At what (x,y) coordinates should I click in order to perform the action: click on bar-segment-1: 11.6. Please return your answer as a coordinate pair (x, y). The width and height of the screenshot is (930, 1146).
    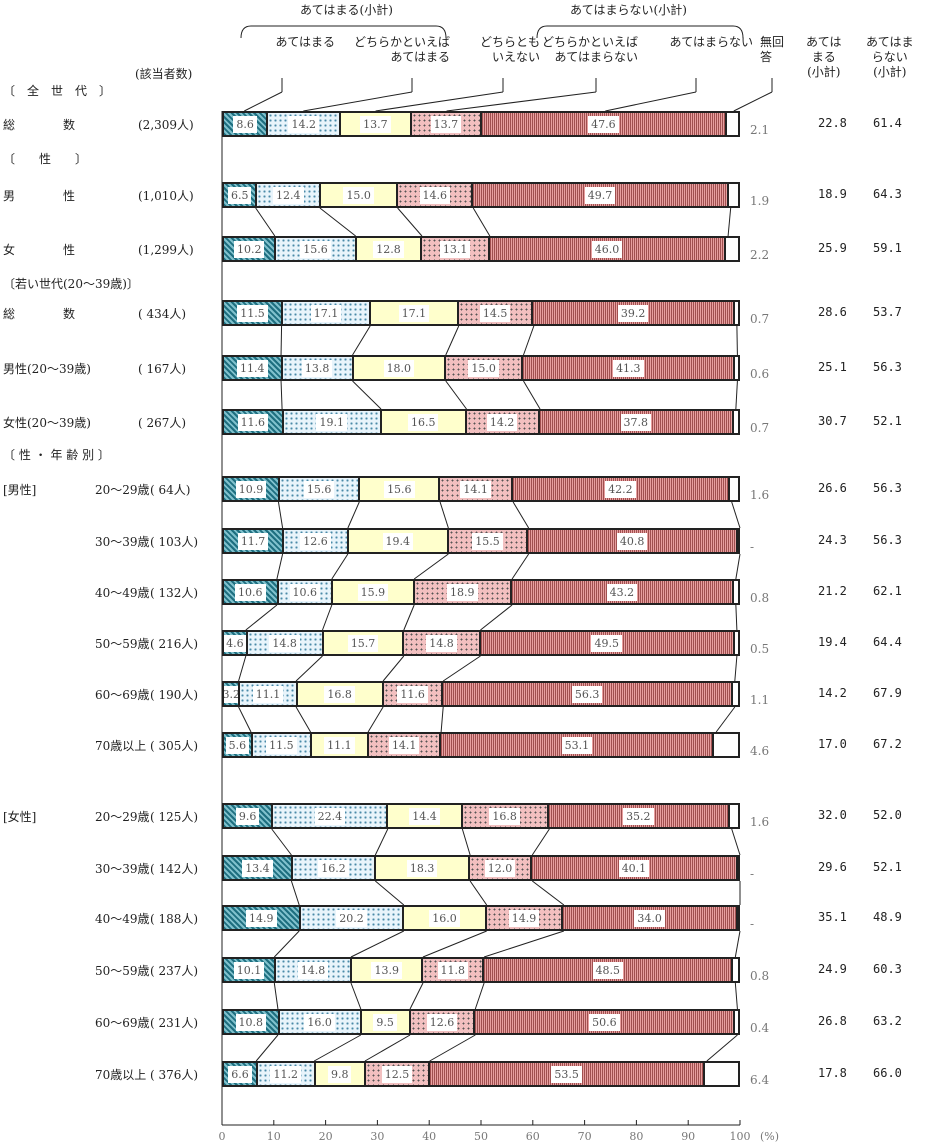
    Looking at the image, I should click on (254, 422).